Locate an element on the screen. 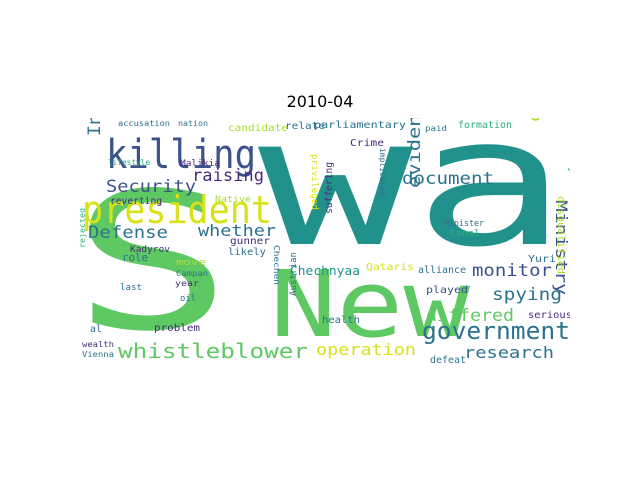 This screenshot has width=640, height=480. cloud-word-document: document is located at coordinates (448, 179).